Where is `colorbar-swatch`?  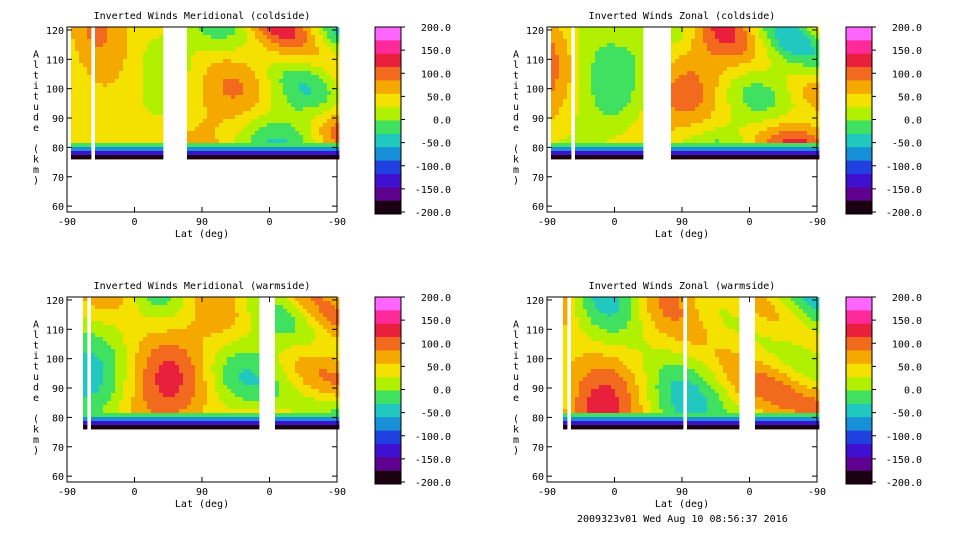
colorbar-swatch is located at coordinates (388, 180).